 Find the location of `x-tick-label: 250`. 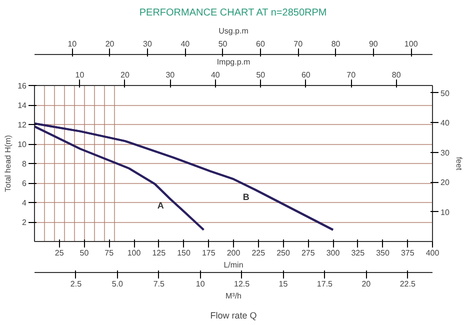

x-tick-label: 250 is located at coordinates (283, 253).